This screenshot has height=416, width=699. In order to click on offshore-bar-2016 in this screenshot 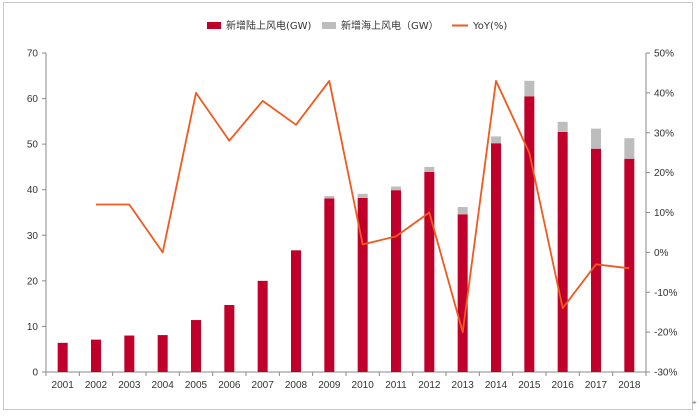, I will do `click(562, 126)`.